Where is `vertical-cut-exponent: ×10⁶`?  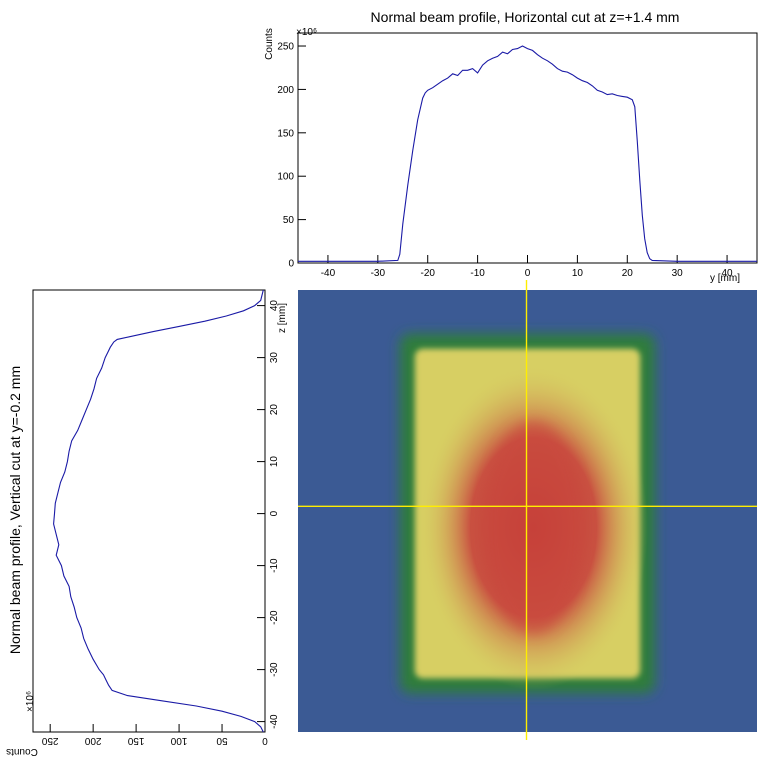
vertical-cut-exponent: ×10⁶ is located at coordinates (30, 701).